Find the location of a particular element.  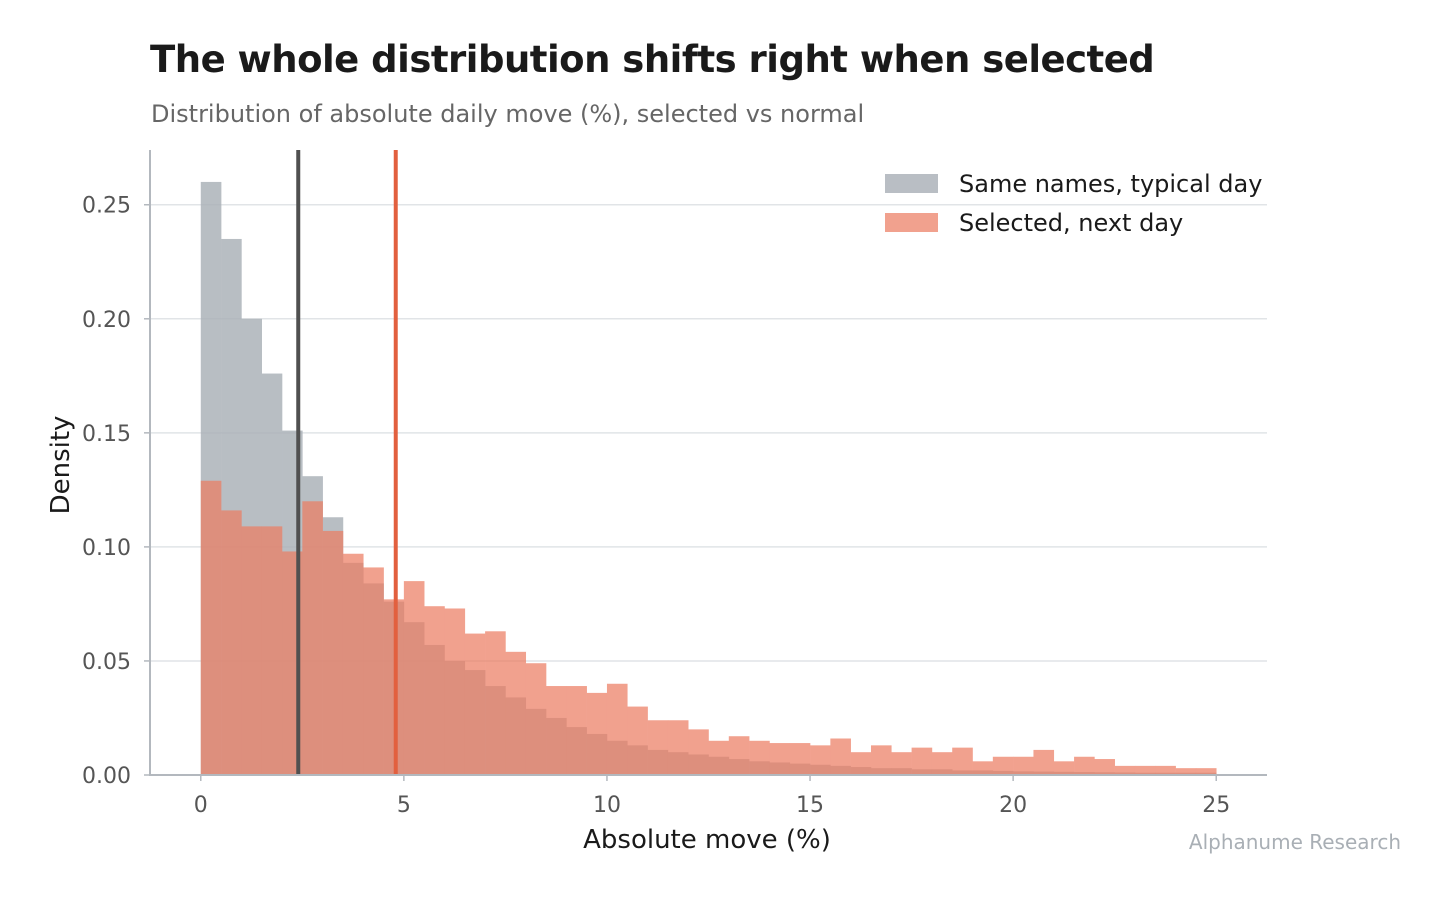

x-tick-label-3: 15 is located at coordinates (810, 805).